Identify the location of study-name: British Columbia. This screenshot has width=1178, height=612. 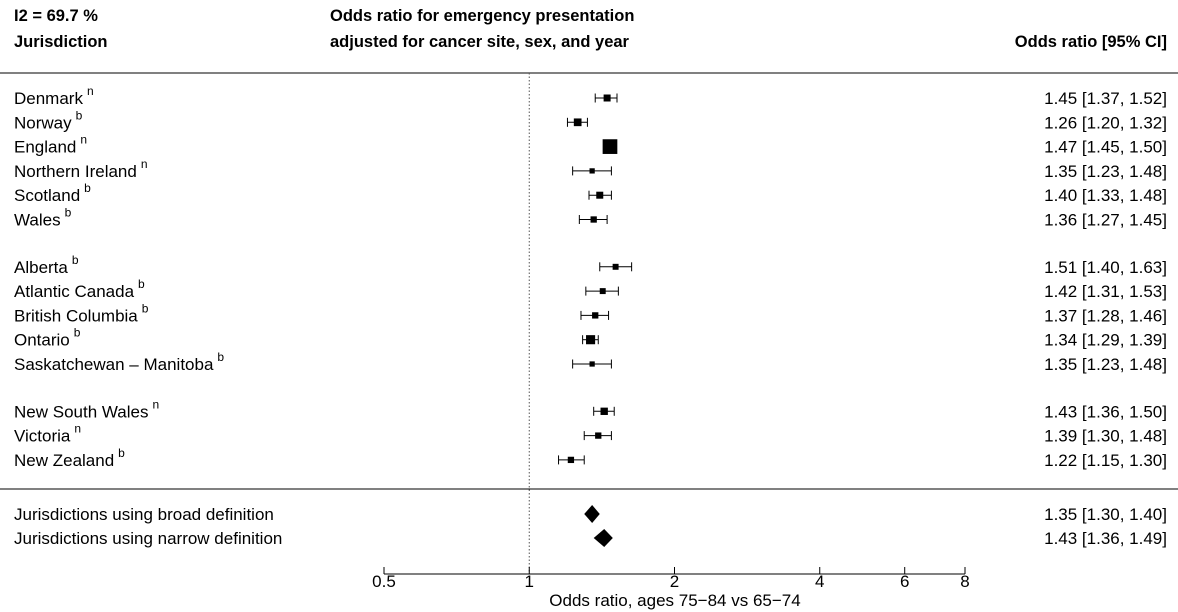
(76, 315).